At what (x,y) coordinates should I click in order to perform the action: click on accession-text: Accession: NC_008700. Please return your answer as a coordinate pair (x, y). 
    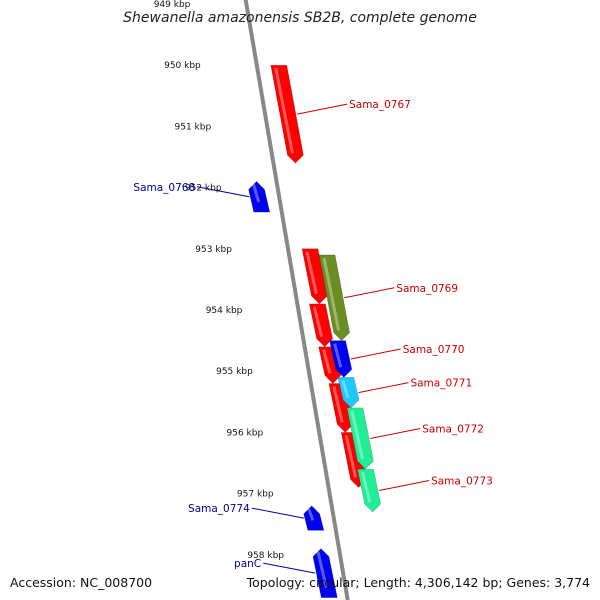
    Looking at the image, I should click on (81, 582).